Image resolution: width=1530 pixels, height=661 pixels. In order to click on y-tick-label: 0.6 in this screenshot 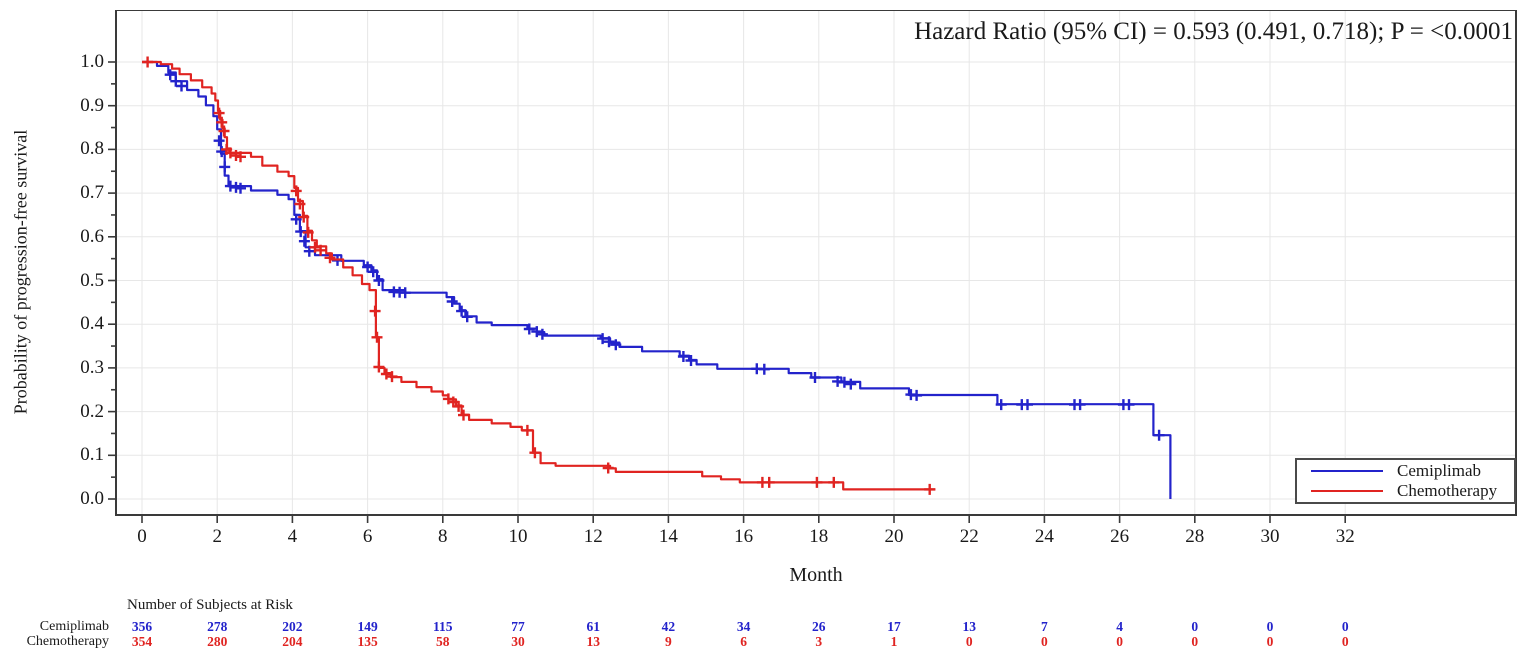, I will do `click(92, 236)`.